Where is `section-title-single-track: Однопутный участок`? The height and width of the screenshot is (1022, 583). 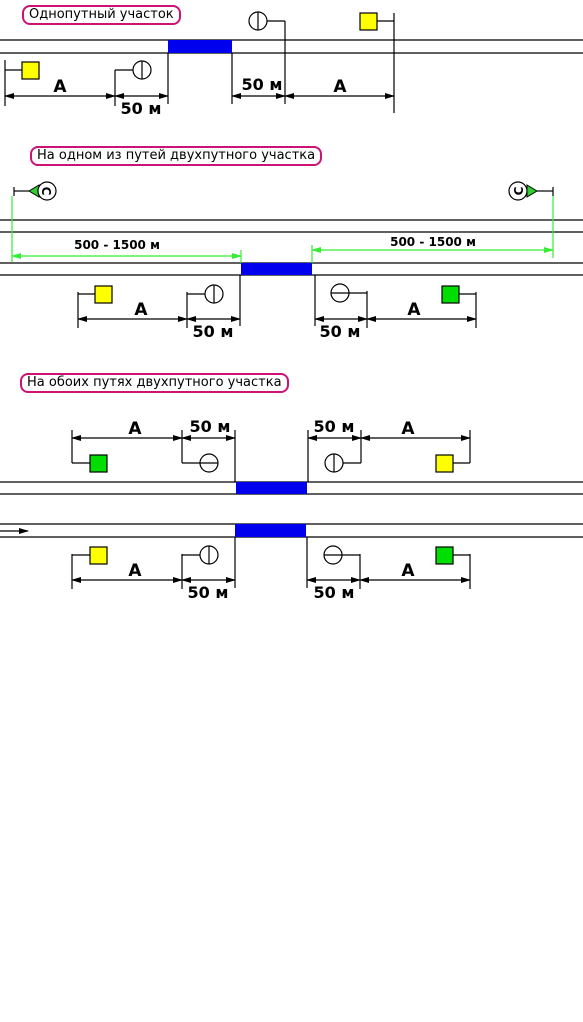 section-title-single-track: Однопутный участок is located at coordinates (101, 15).